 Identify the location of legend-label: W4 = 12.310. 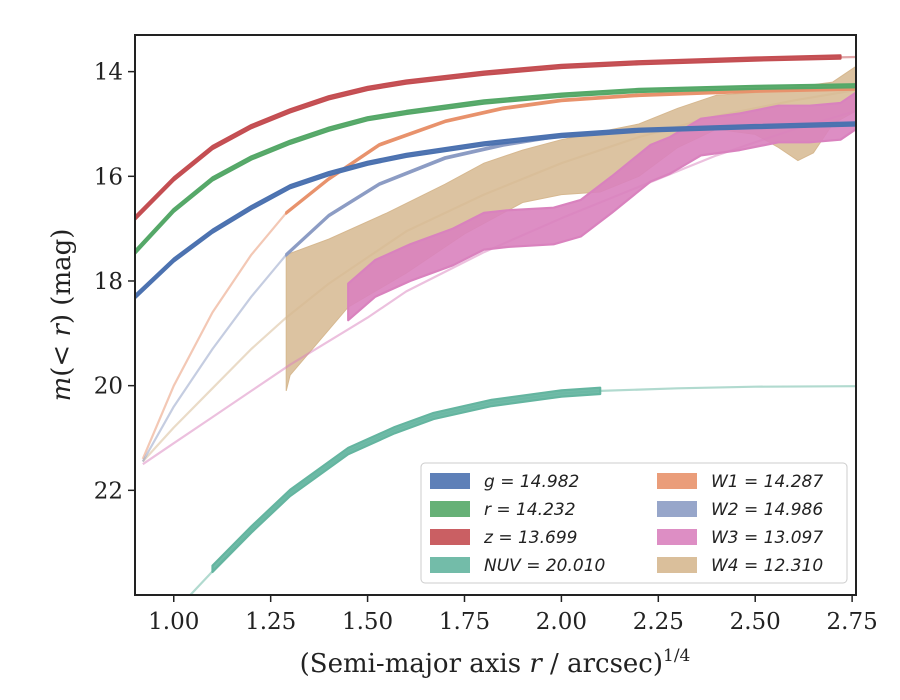
(767, 566).